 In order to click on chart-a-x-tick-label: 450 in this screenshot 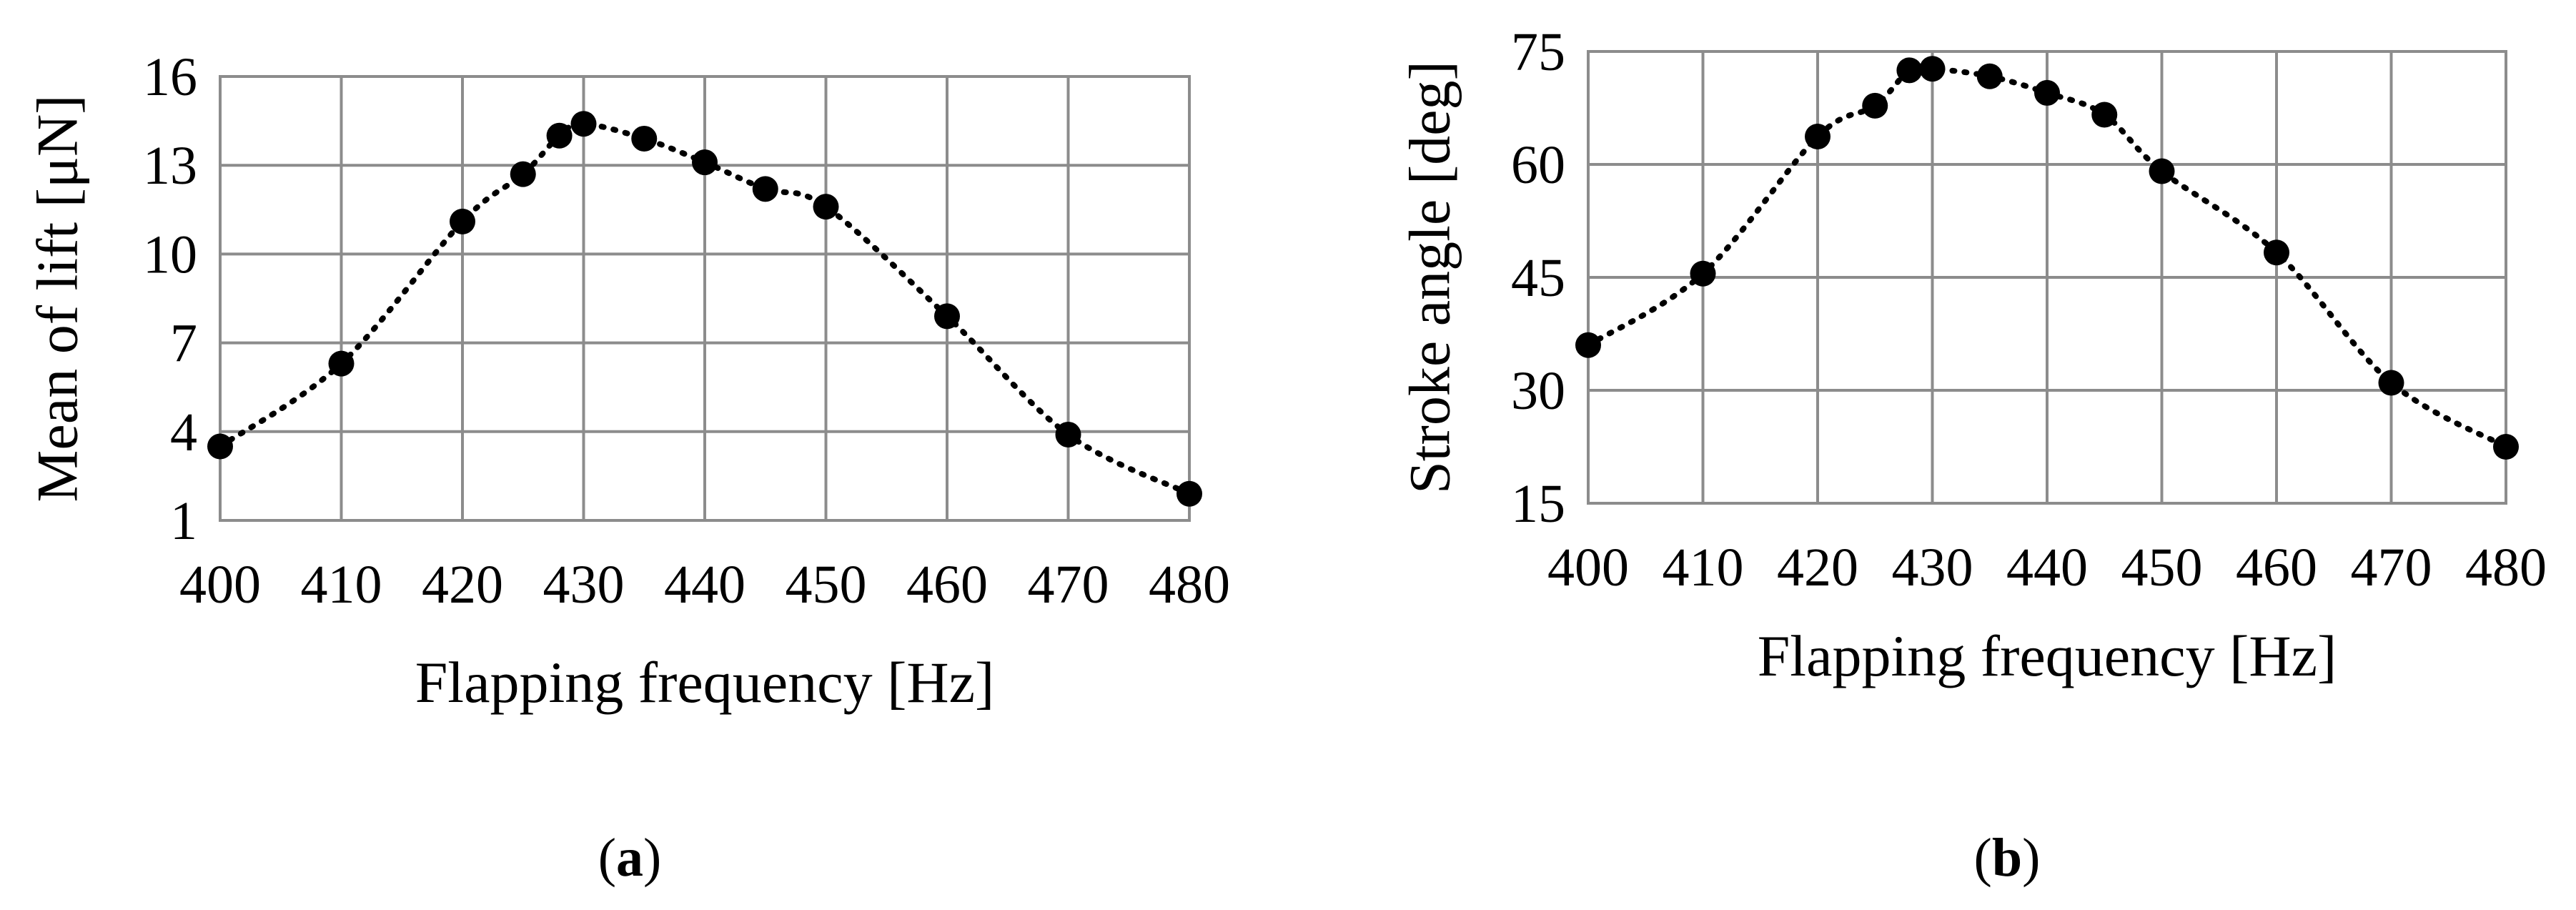, I will do `click(826, 585)`.